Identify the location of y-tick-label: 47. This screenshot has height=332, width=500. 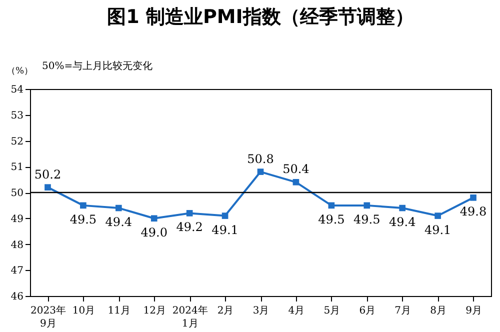
(17, 271).